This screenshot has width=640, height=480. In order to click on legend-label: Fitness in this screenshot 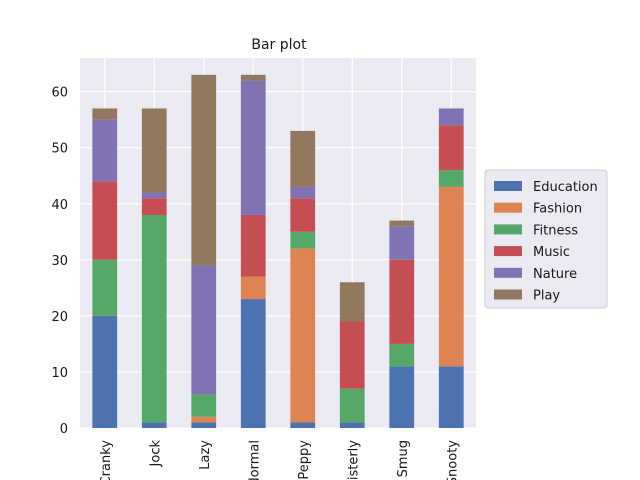, I will do `click(555, 230)`.